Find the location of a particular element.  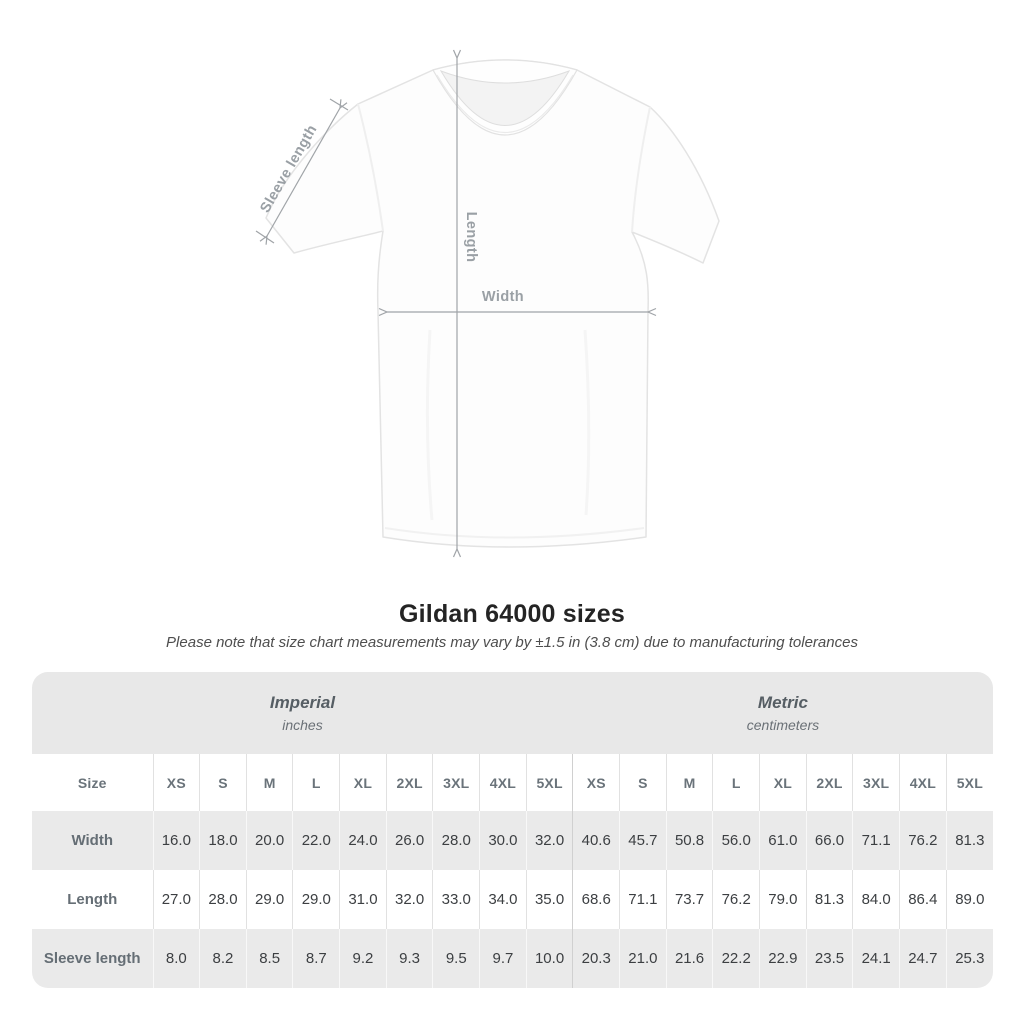

data-cell: 9.7 is located at coordinates (503, 958).